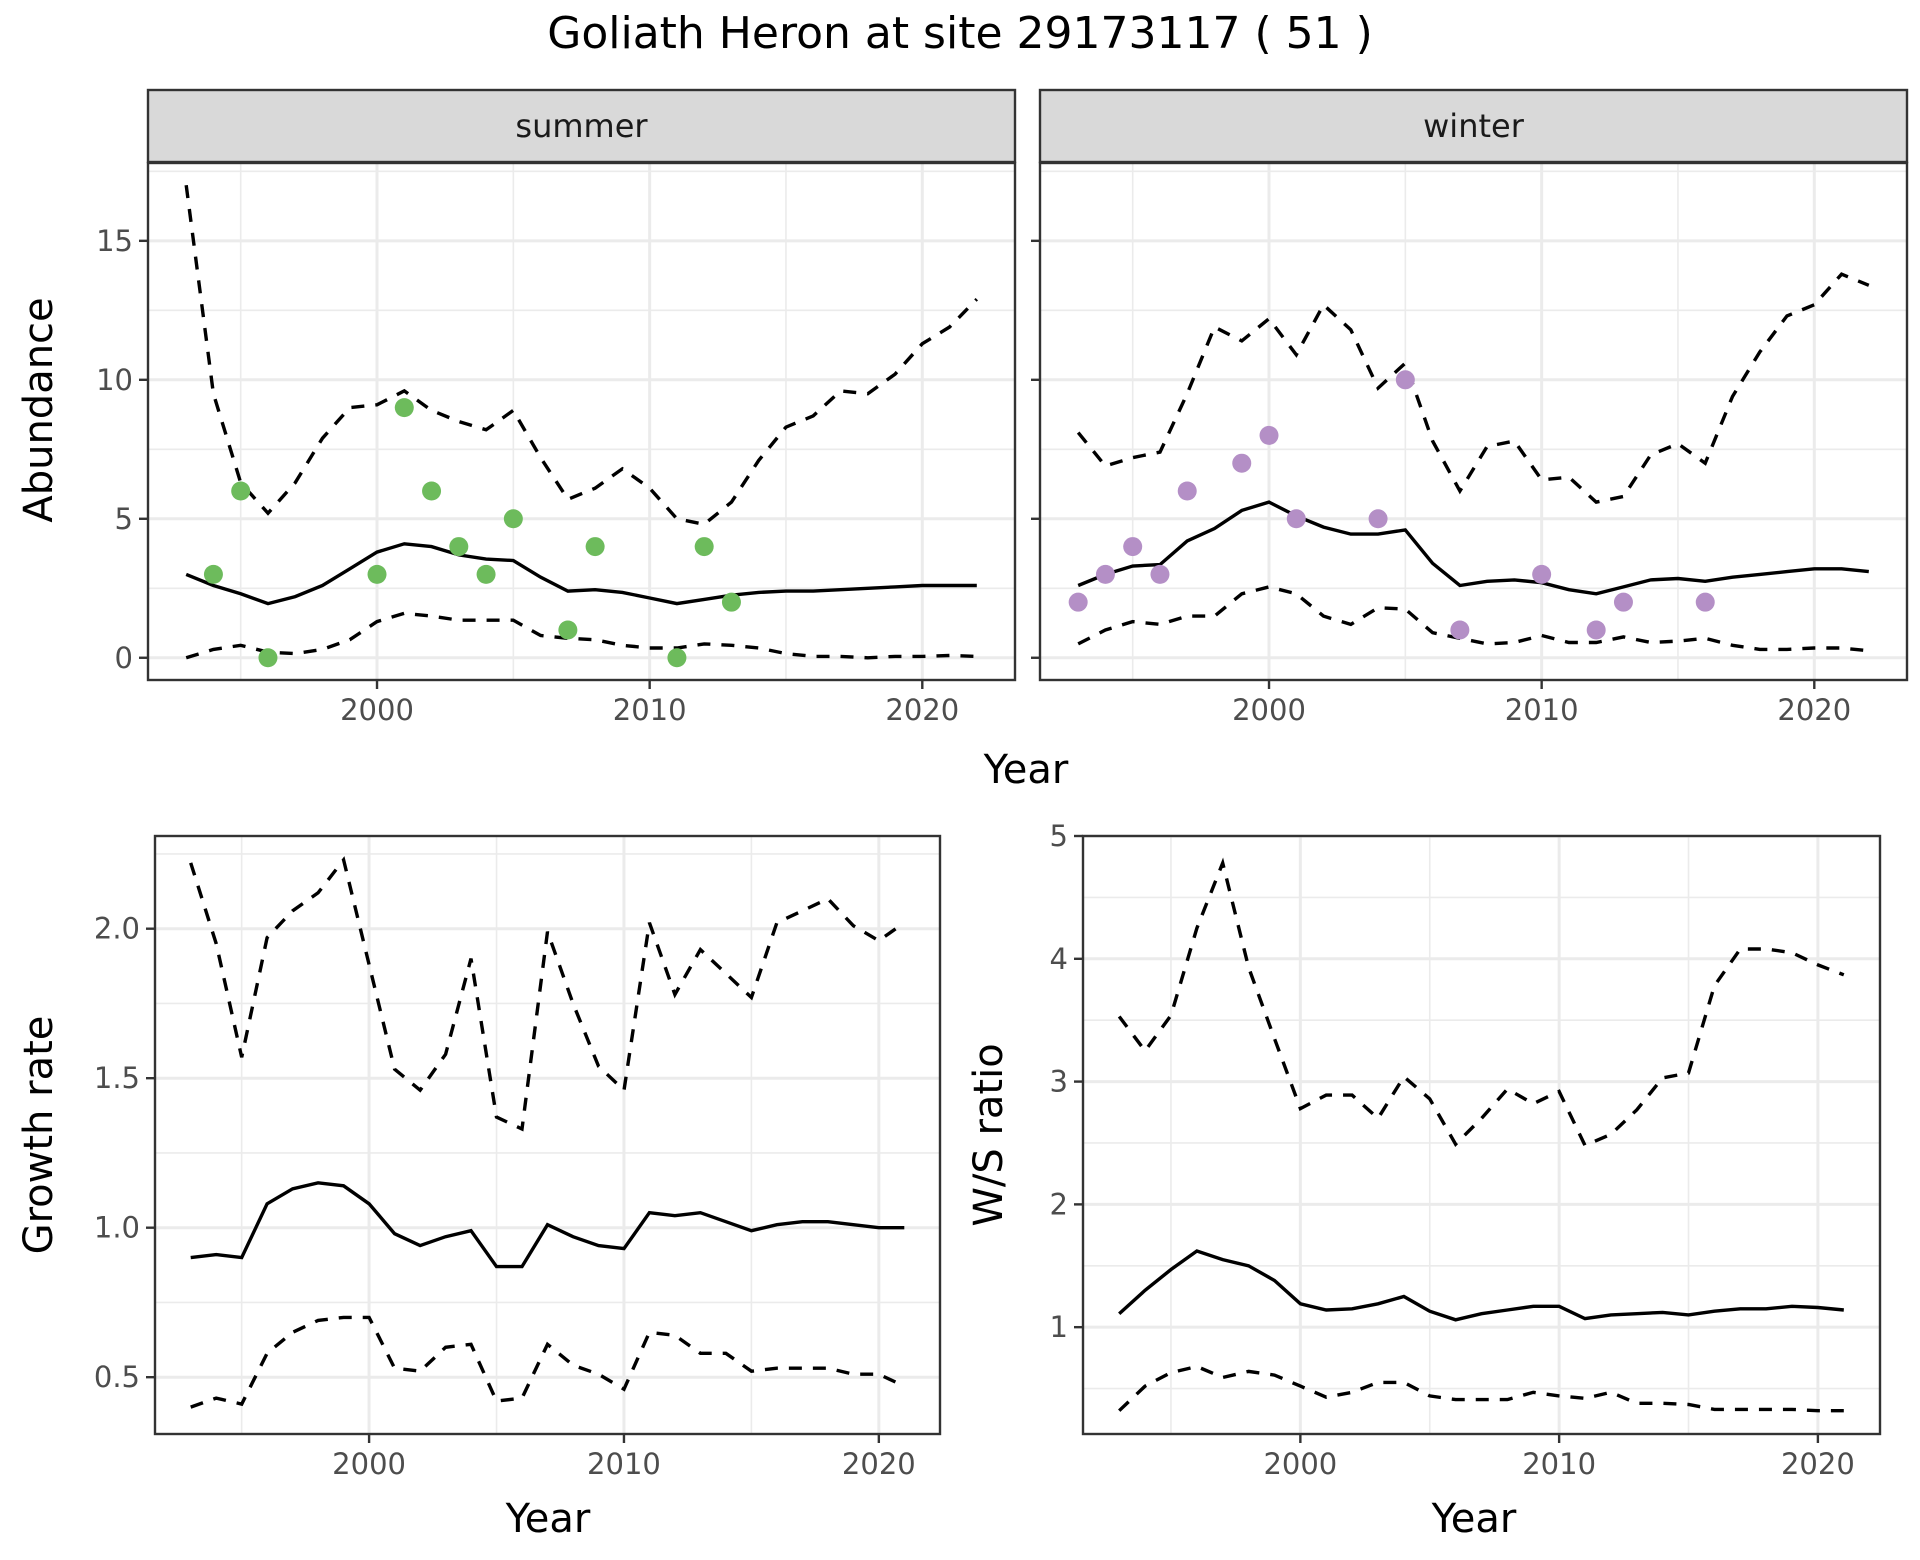  Describe the element at coordinates (960, 33) in the screenshot. I see `figure-title: Goliath Heron at site 29173117 ( 51 )` at that location.